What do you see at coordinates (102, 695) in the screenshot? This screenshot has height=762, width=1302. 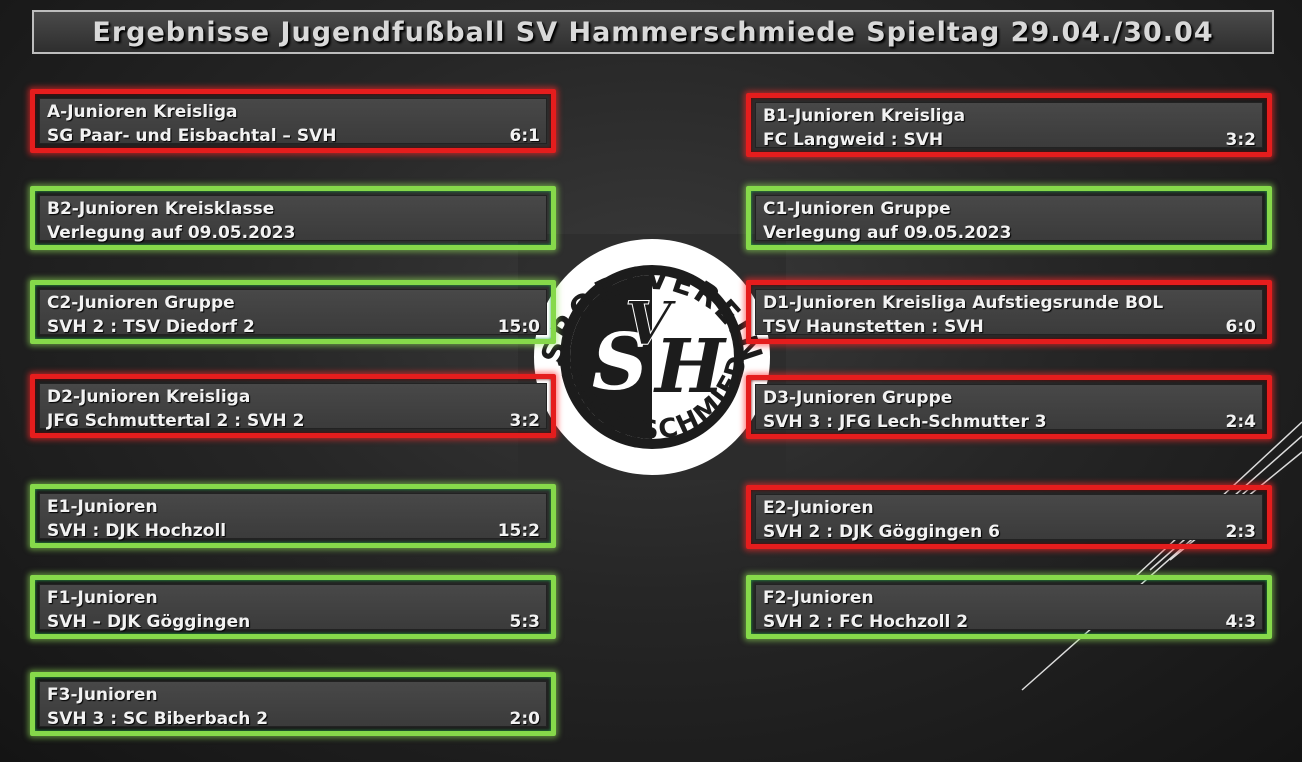 I see `league-label: F3-Junioren` at bounding box center [102, 695].